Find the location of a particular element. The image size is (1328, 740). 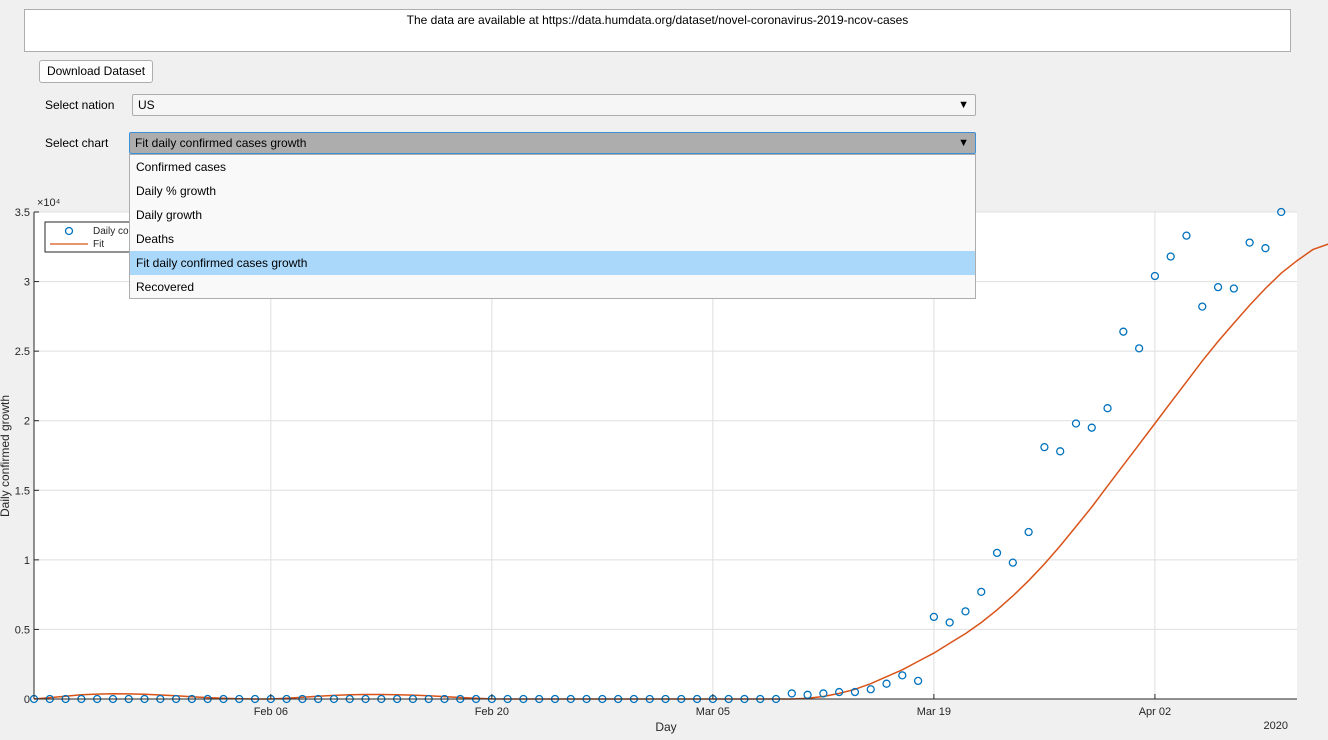

dropdown-option: Deaths is located at coordinates (155, 239).